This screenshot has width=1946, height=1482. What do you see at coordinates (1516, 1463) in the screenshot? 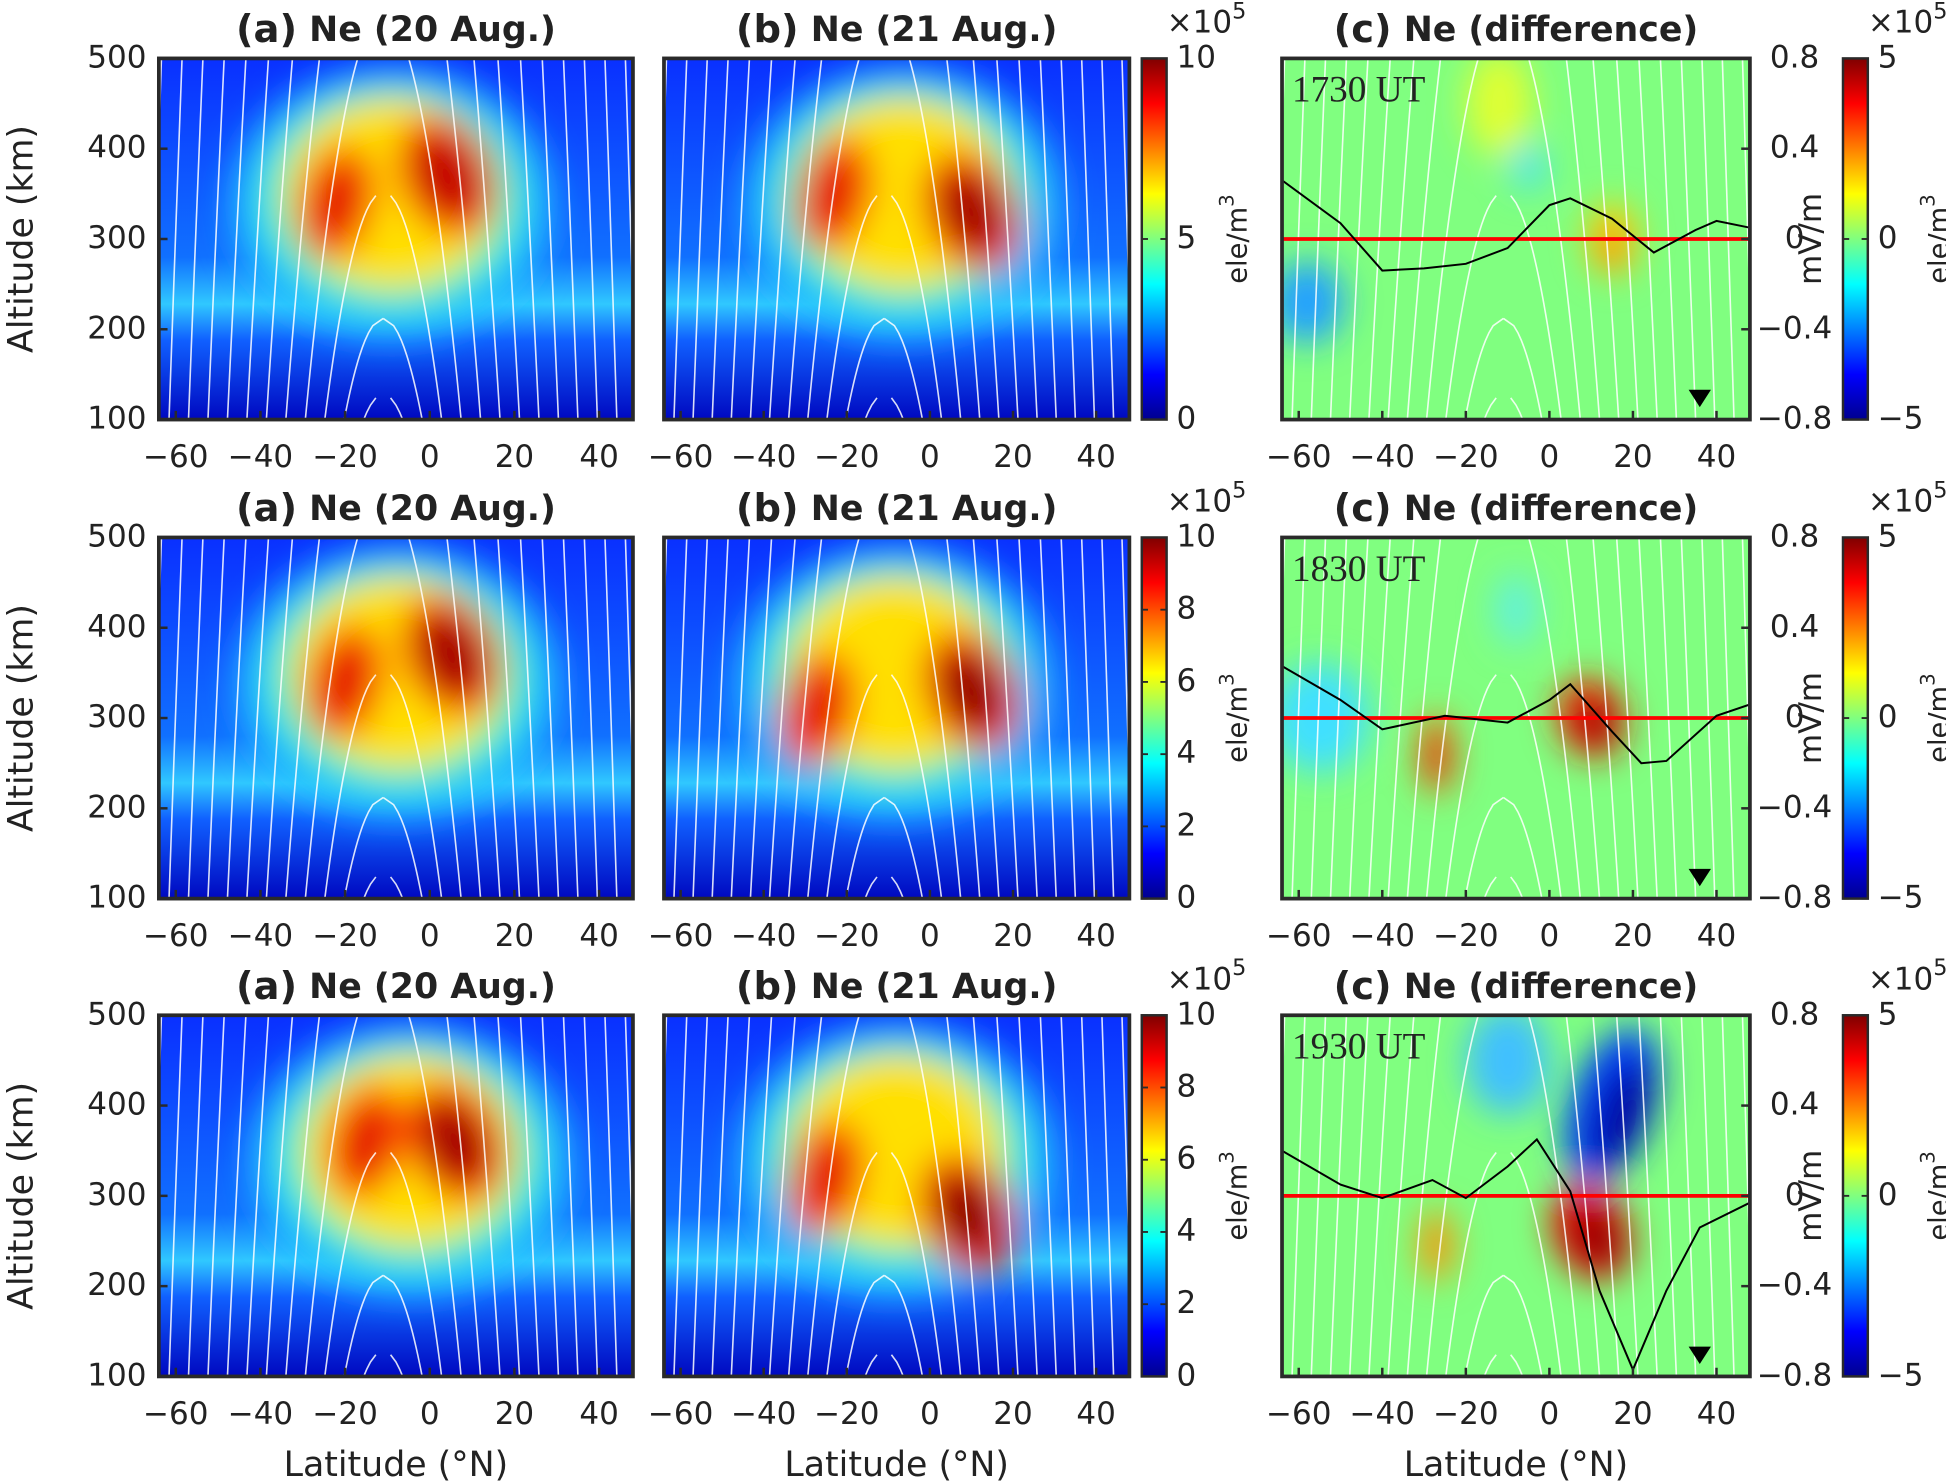
I see `x-axis-label: Latitude (°N)` at bounding box center [1516, 1463].